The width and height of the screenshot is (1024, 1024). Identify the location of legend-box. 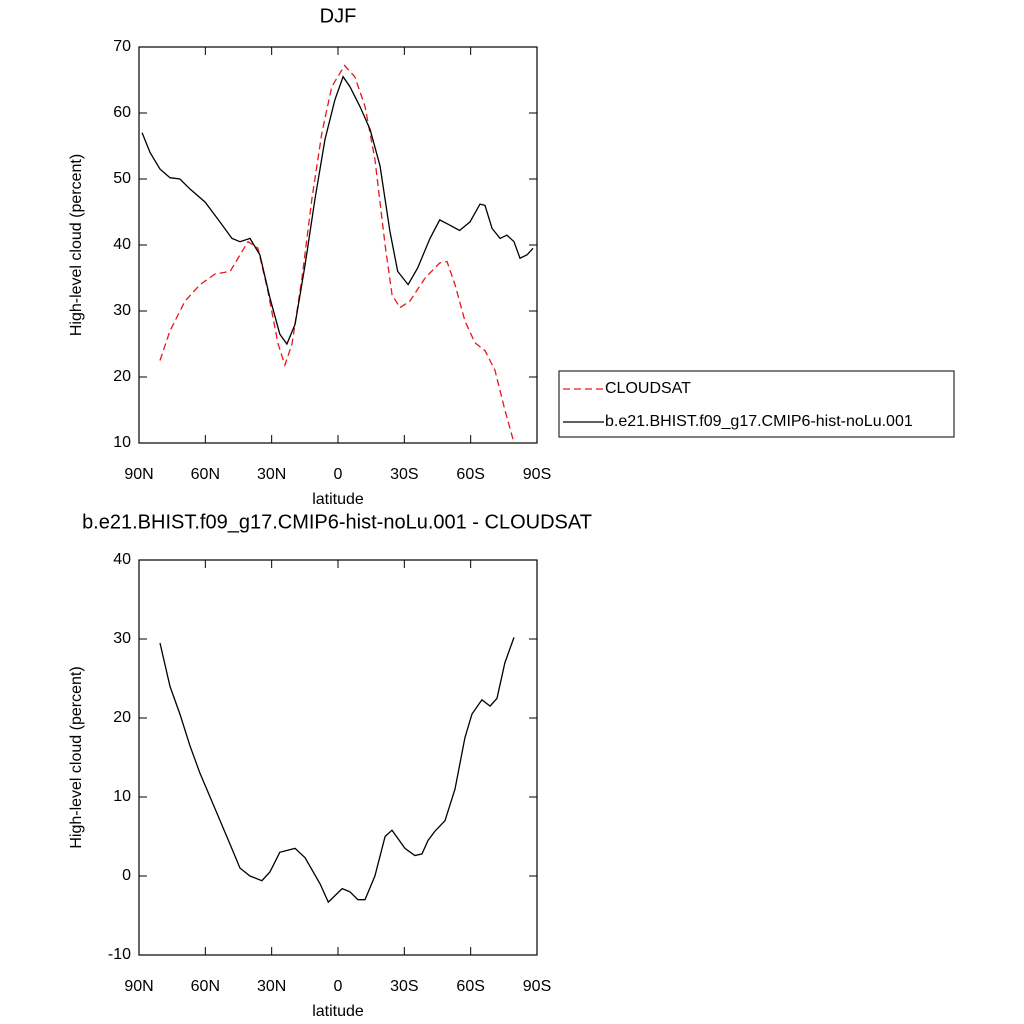
(756, 404).